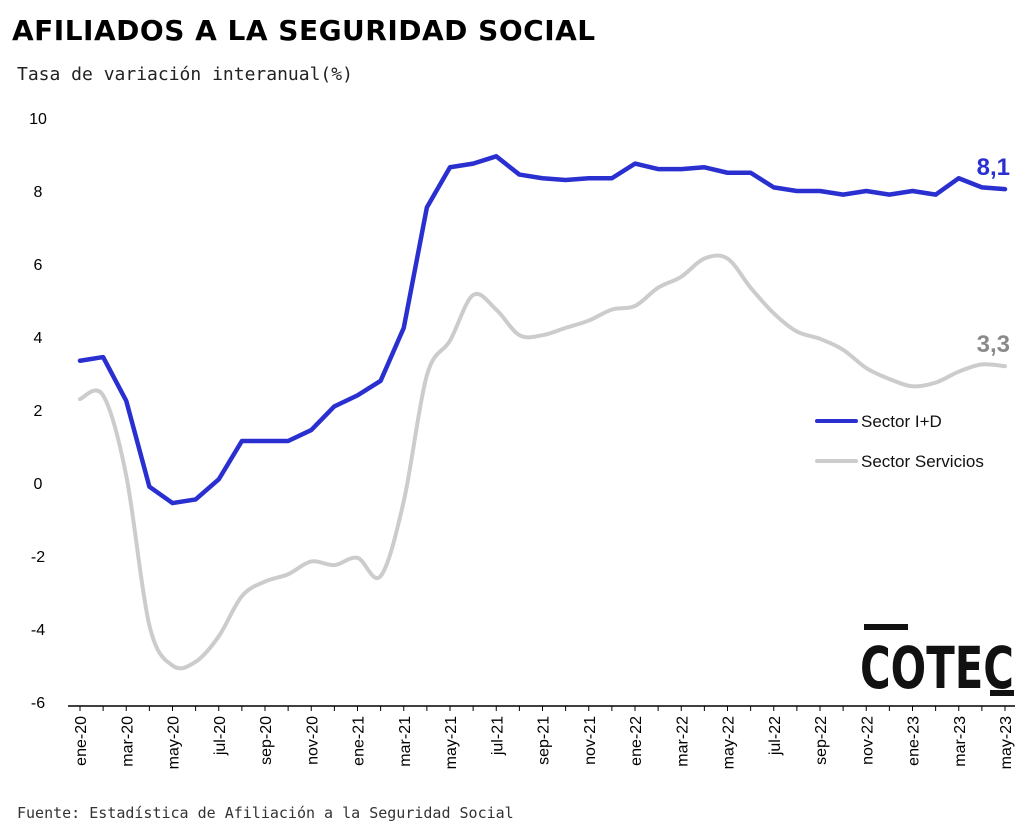 This screenshot has width=1017, height=830. I want to click on y-tick-label: 8, so click(38, 192).